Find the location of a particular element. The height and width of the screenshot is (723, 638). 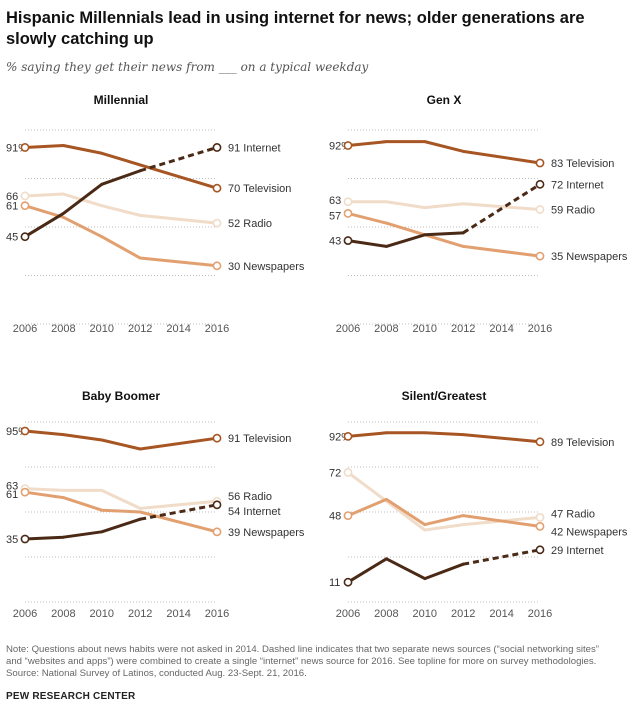

panel-millennial-x-tick-label: 2014 is located at coordinates (178, 329).